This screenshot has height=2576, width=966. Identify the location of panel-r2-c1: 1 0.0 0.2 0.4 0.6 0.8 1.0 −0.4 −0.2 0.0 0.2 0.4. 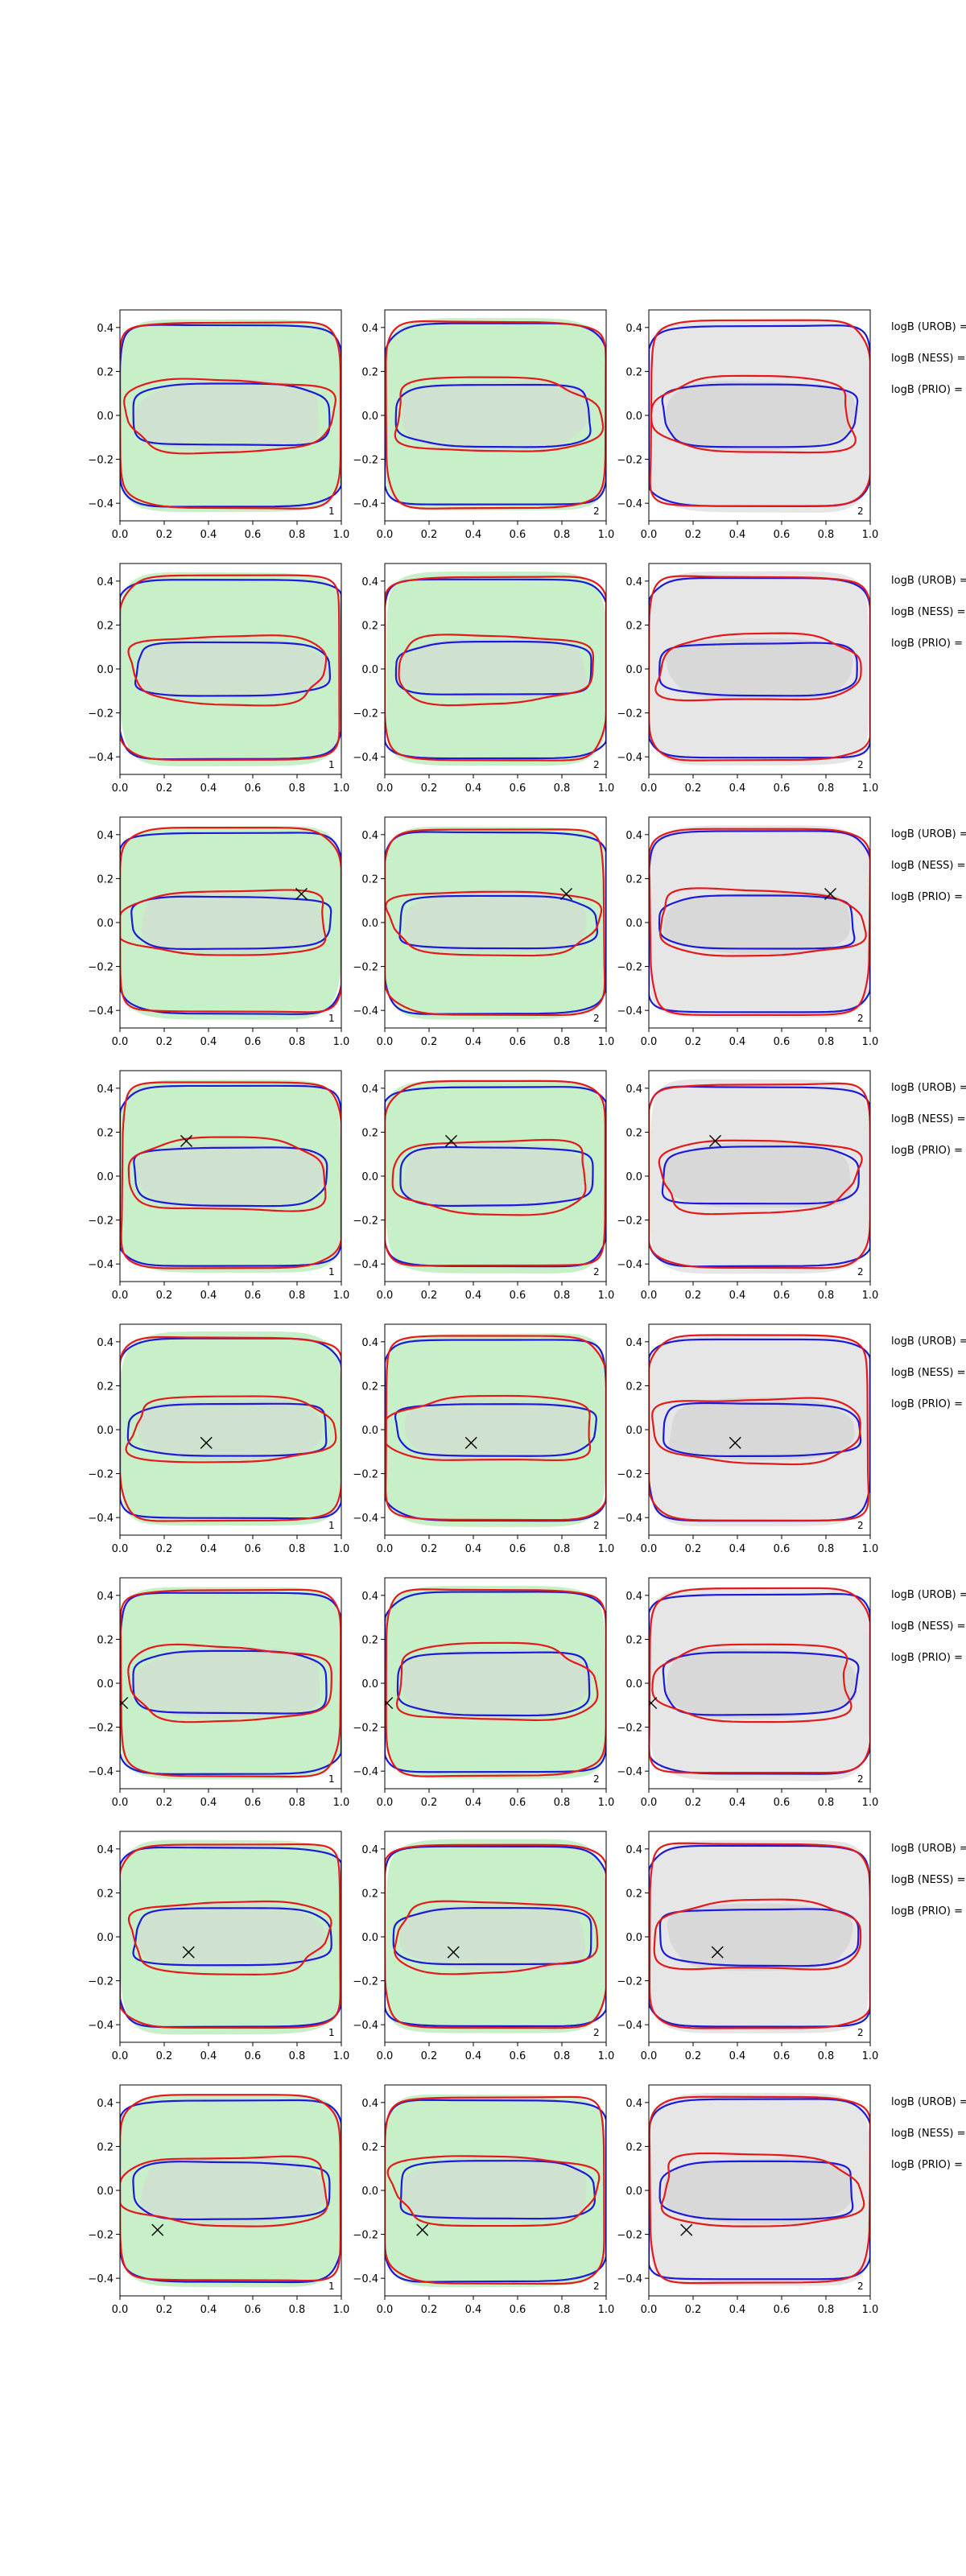
(218, 679).